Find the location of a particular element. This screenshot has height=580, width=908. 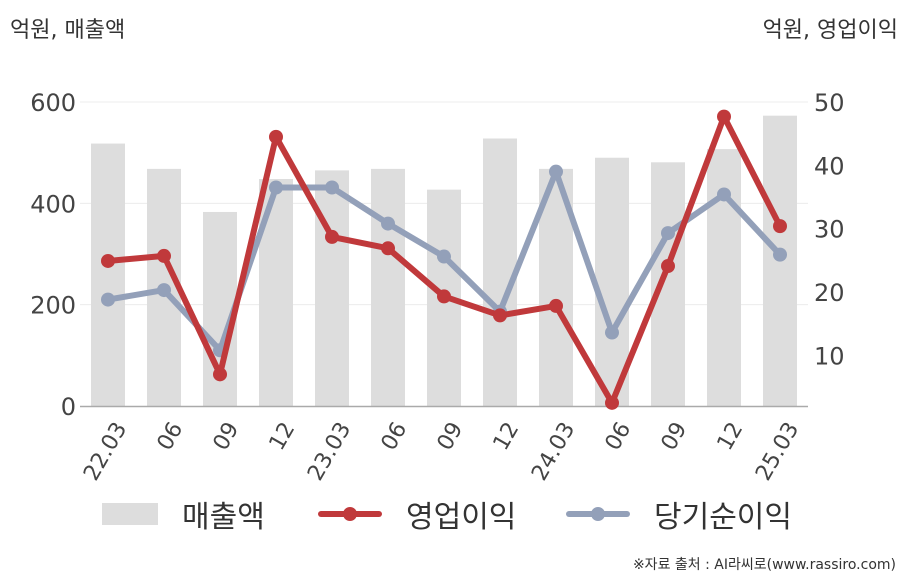

left-tick-label: 200 is located at coordinates (53, 306).